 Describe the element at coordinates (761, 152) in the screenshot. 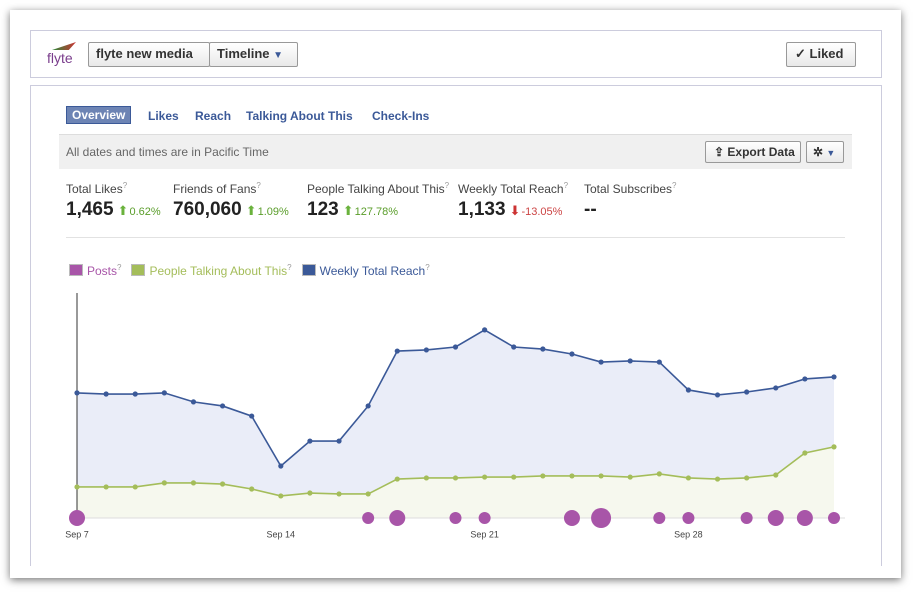

I see `export-label: Export Data` at that location.